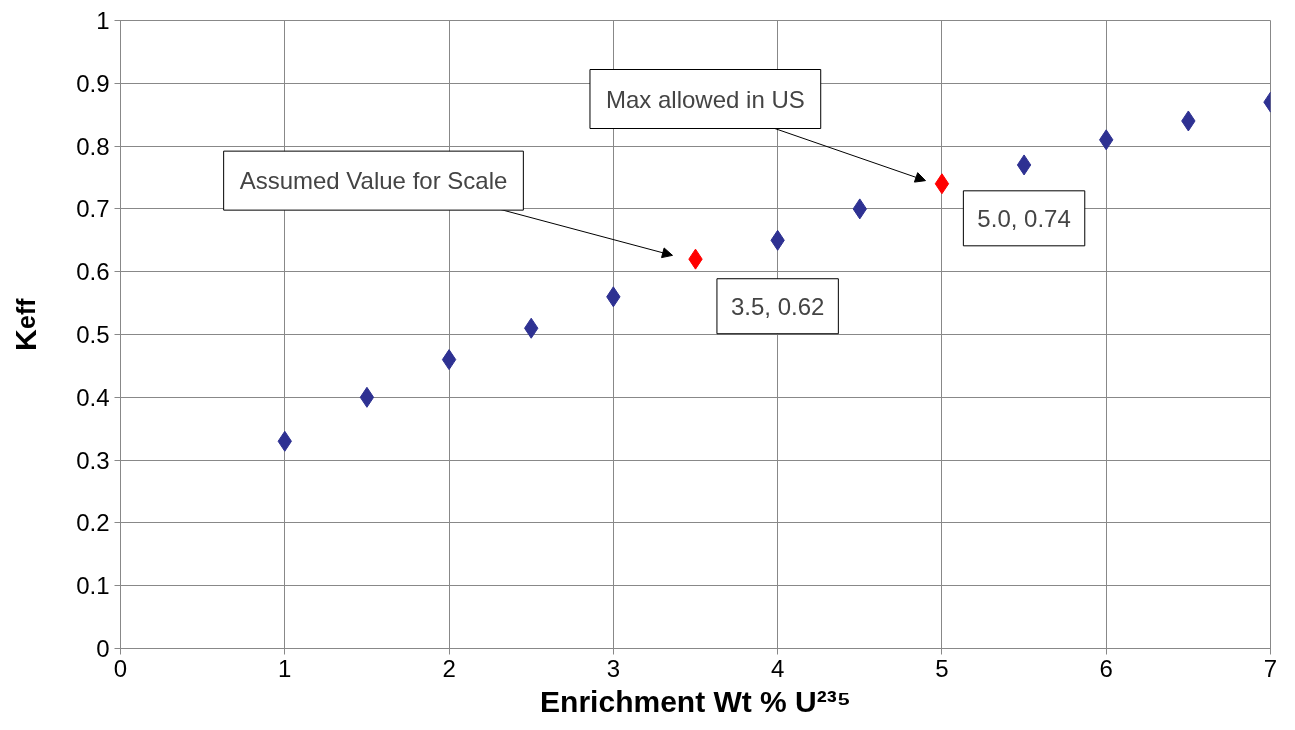 Image resolution: width=1295 pixels, height=730 pixels. I want to click on y-tick-label: 0.8, so click(93, 146).